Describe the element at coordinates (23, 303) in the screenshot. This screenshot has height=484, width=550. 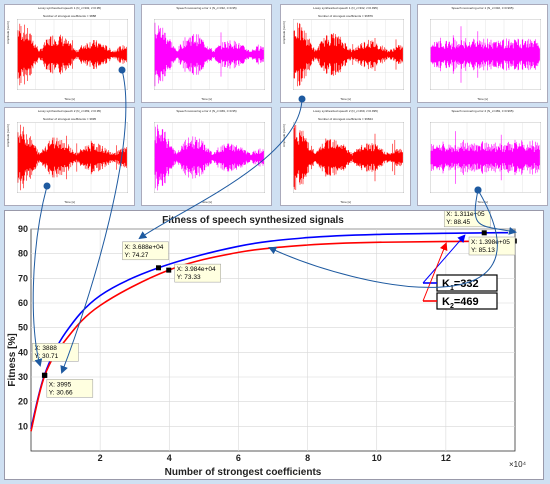
I see `y-tick-label: 60` at that location.